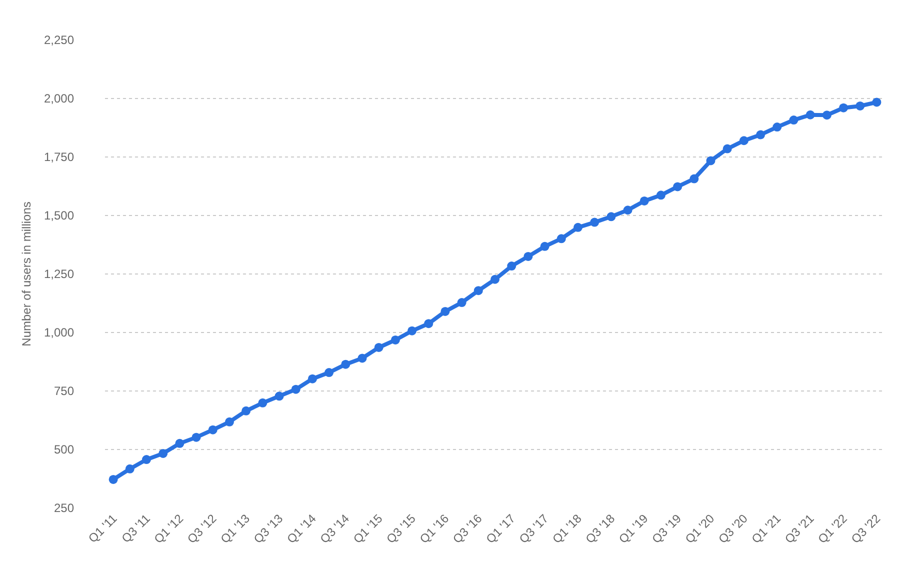 This screenshot has height=583, width=900. I want to click on x-tick-label: Q3 '13, so click(268, 528).